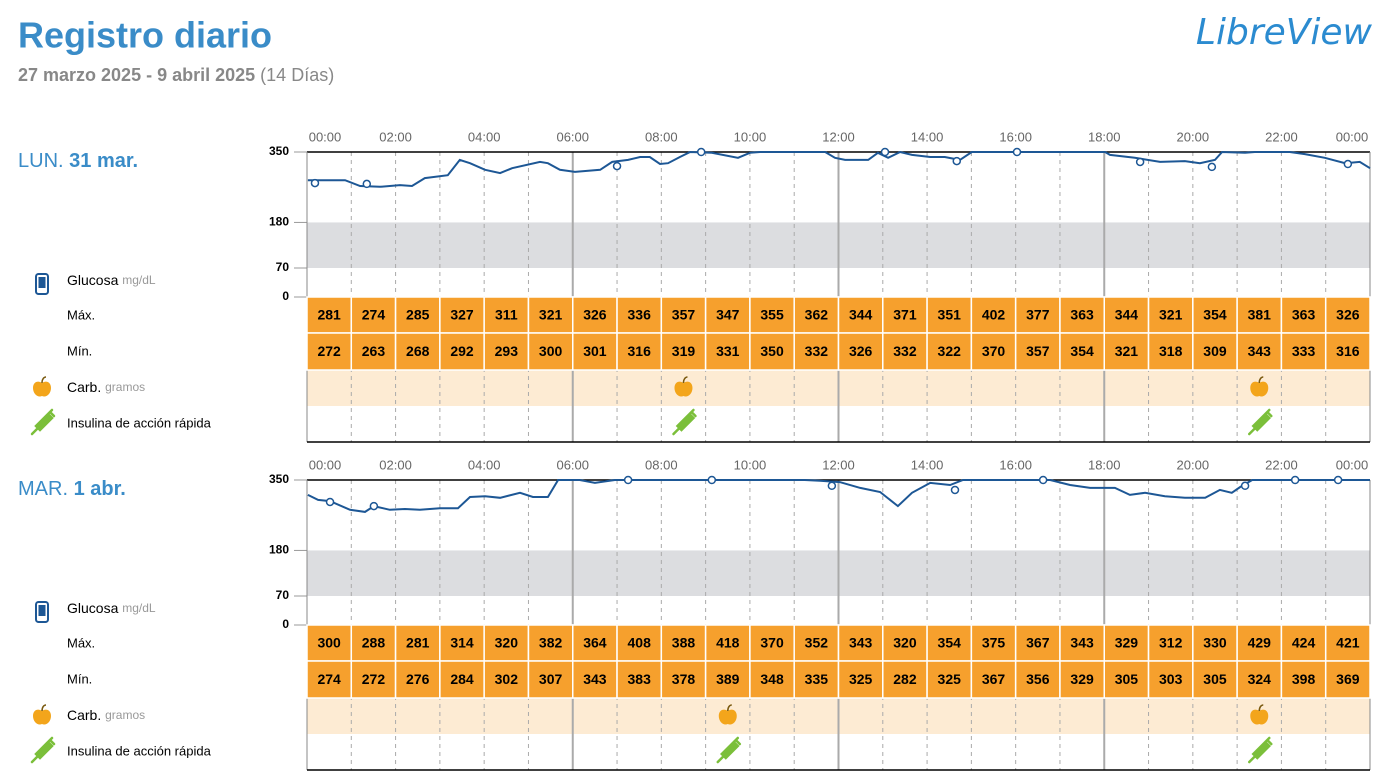  Describe the element at coordinates (861, 315) in the screenshot. I see `max-value: 344` at that location.